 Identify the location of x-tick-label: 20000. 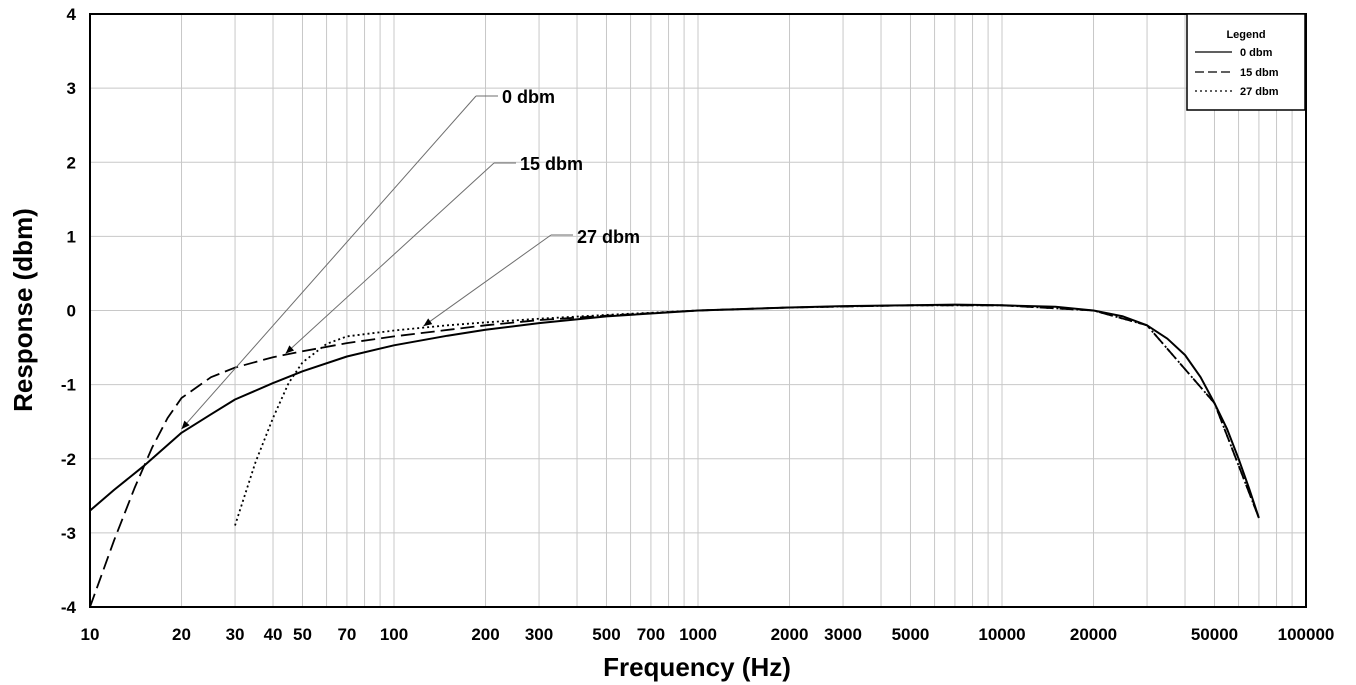
(1093, 634).